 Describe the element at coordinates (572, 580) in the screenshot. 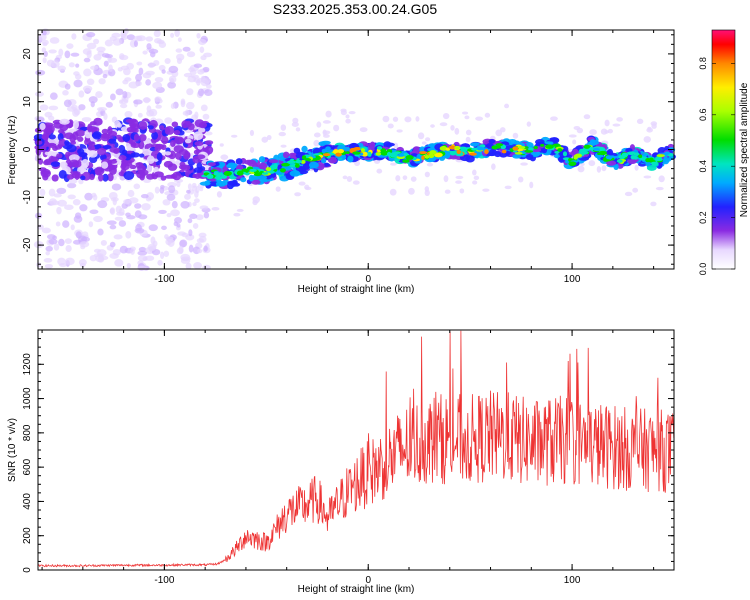

I see `snr-xtick-label: 100` at that location.